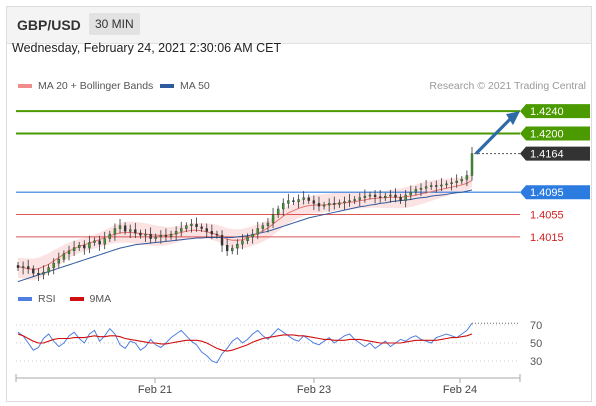  What do you see at coordinates (64, 299) in the screenshot?
I see `rsi-legend: RSI 9MA` at bounding box center [64, 299].